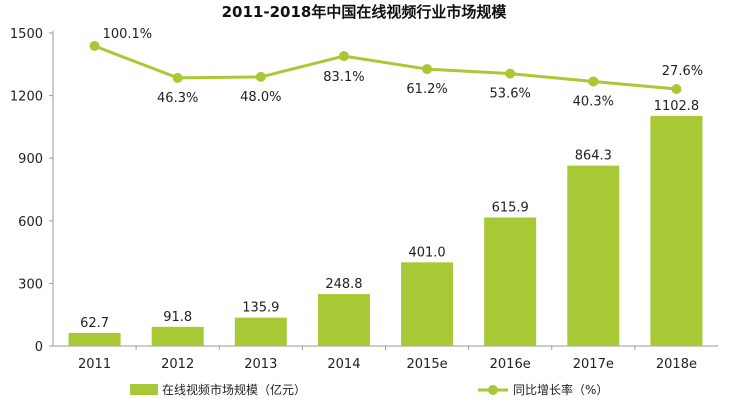  Describe the element at coordinates (593, 364) in the screenshot. I see `x-tick-label: 2017e` at that location.